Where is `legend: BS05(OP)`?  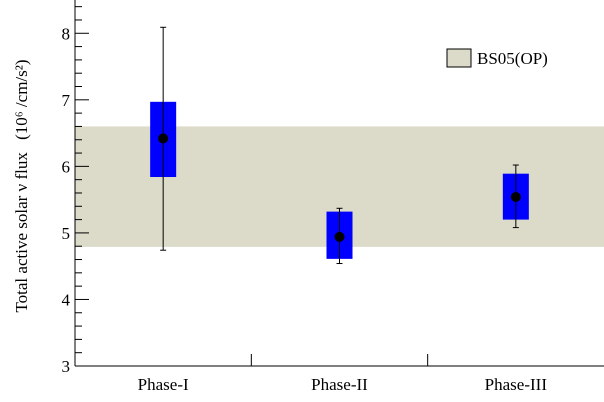 legend: BS05(OP) is located at coordinates (497, 58).